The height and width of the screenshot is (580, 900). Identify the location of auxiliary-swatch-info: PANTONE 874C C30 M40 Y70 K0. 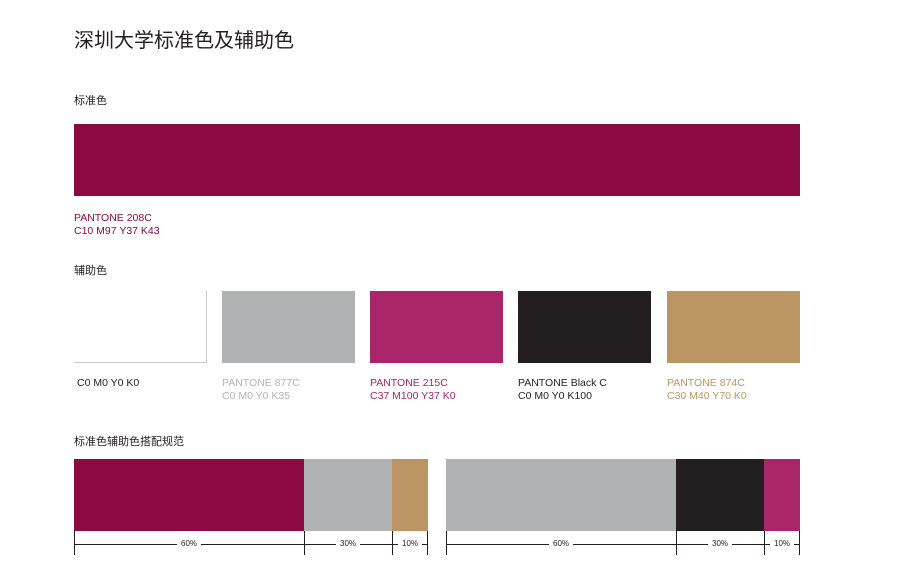
(707, 390).